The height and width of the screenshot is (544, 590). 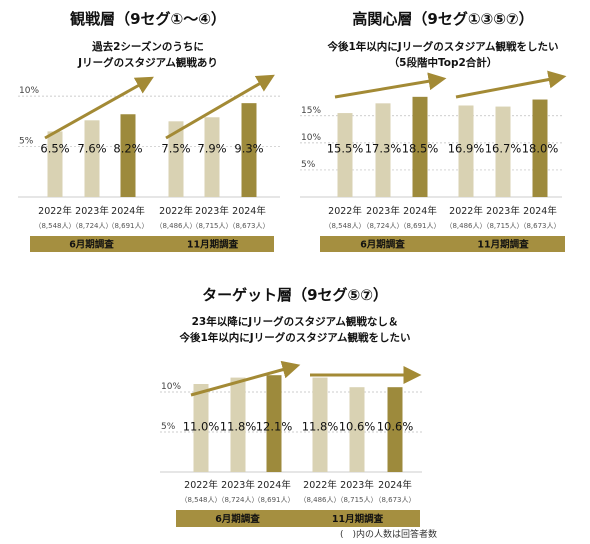 I want to click on bar-value-label: 11.0%, so click(x=201, y=426).